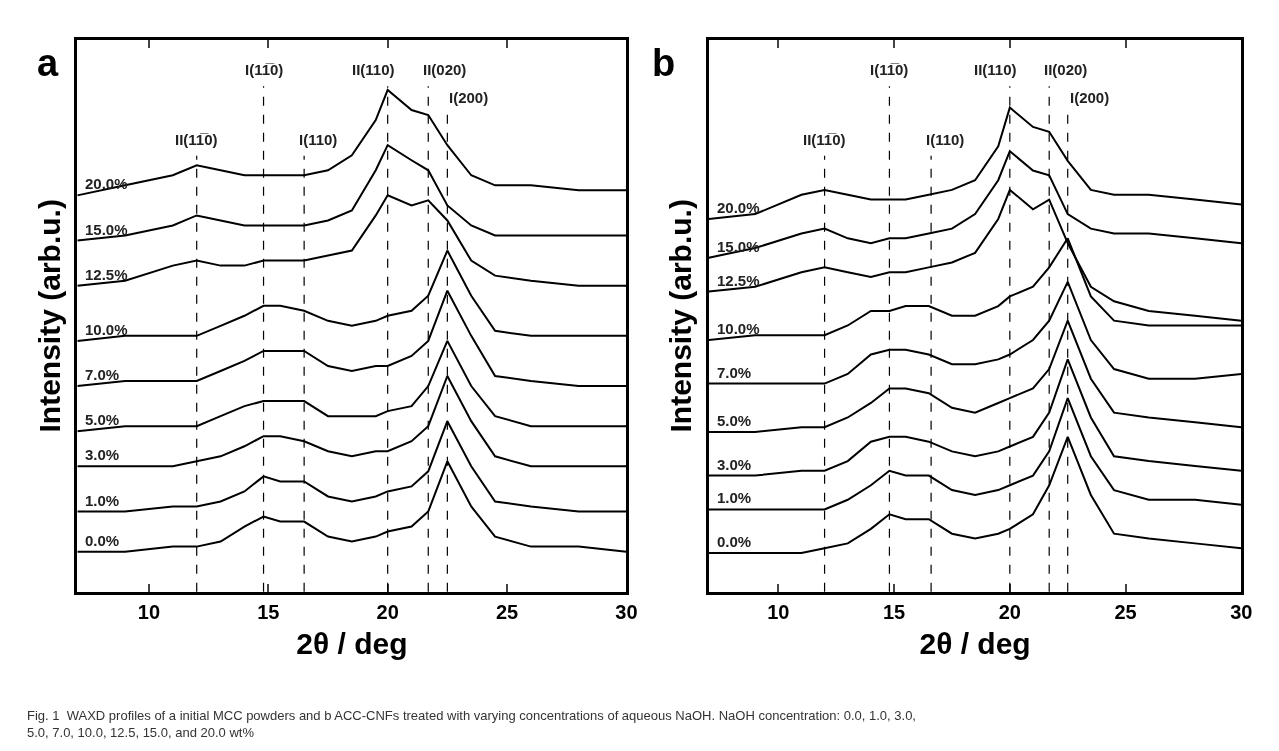 This screenshot has width=1279, height=751. I want to click on text: b, so click(664, 63).